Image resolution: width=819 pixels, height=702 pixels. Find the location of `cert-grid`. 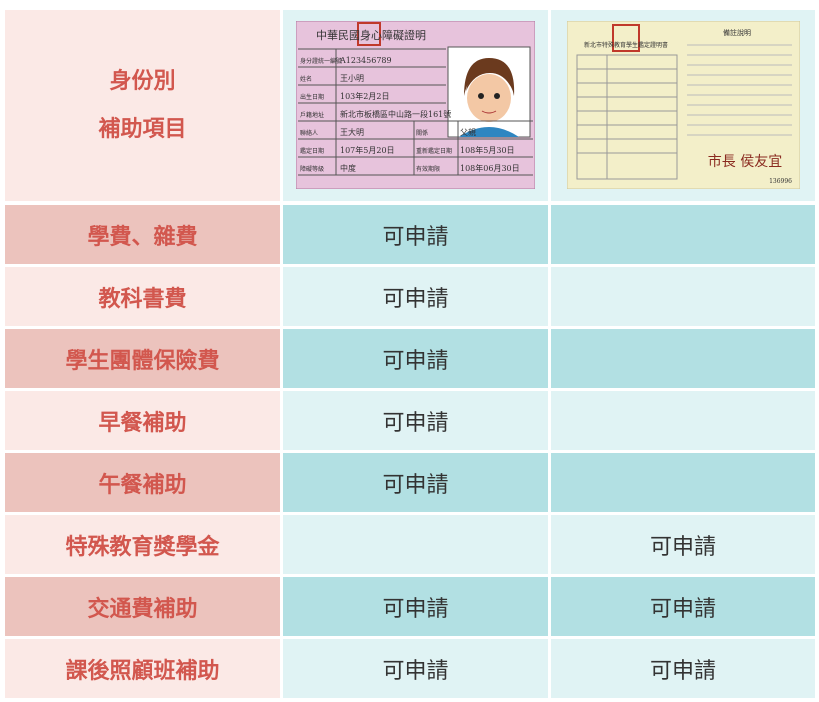

cert-grid is located at coordinates (627, 117).